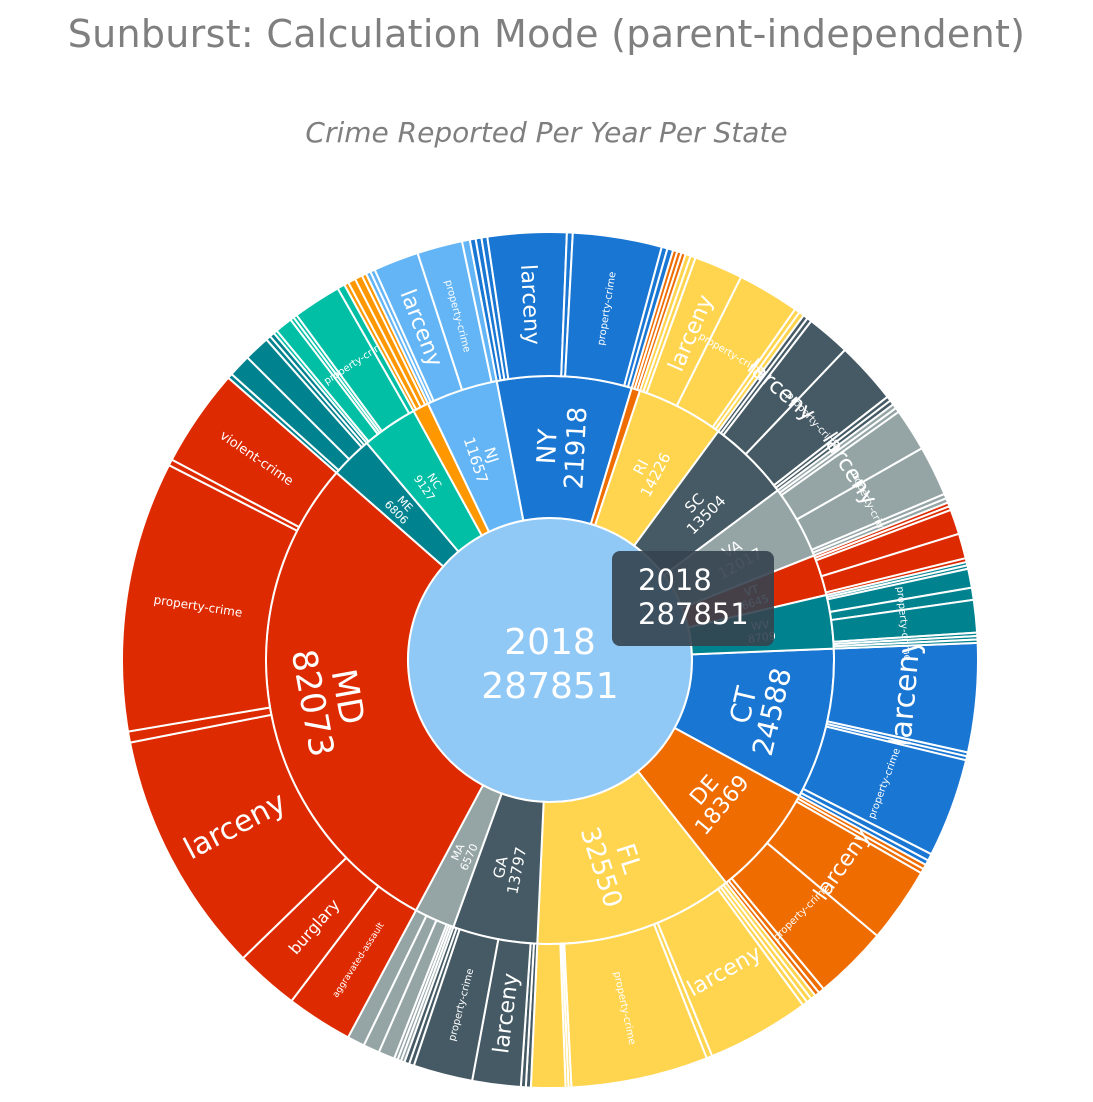  I want to click on state-group-nj, so click(444, 386).